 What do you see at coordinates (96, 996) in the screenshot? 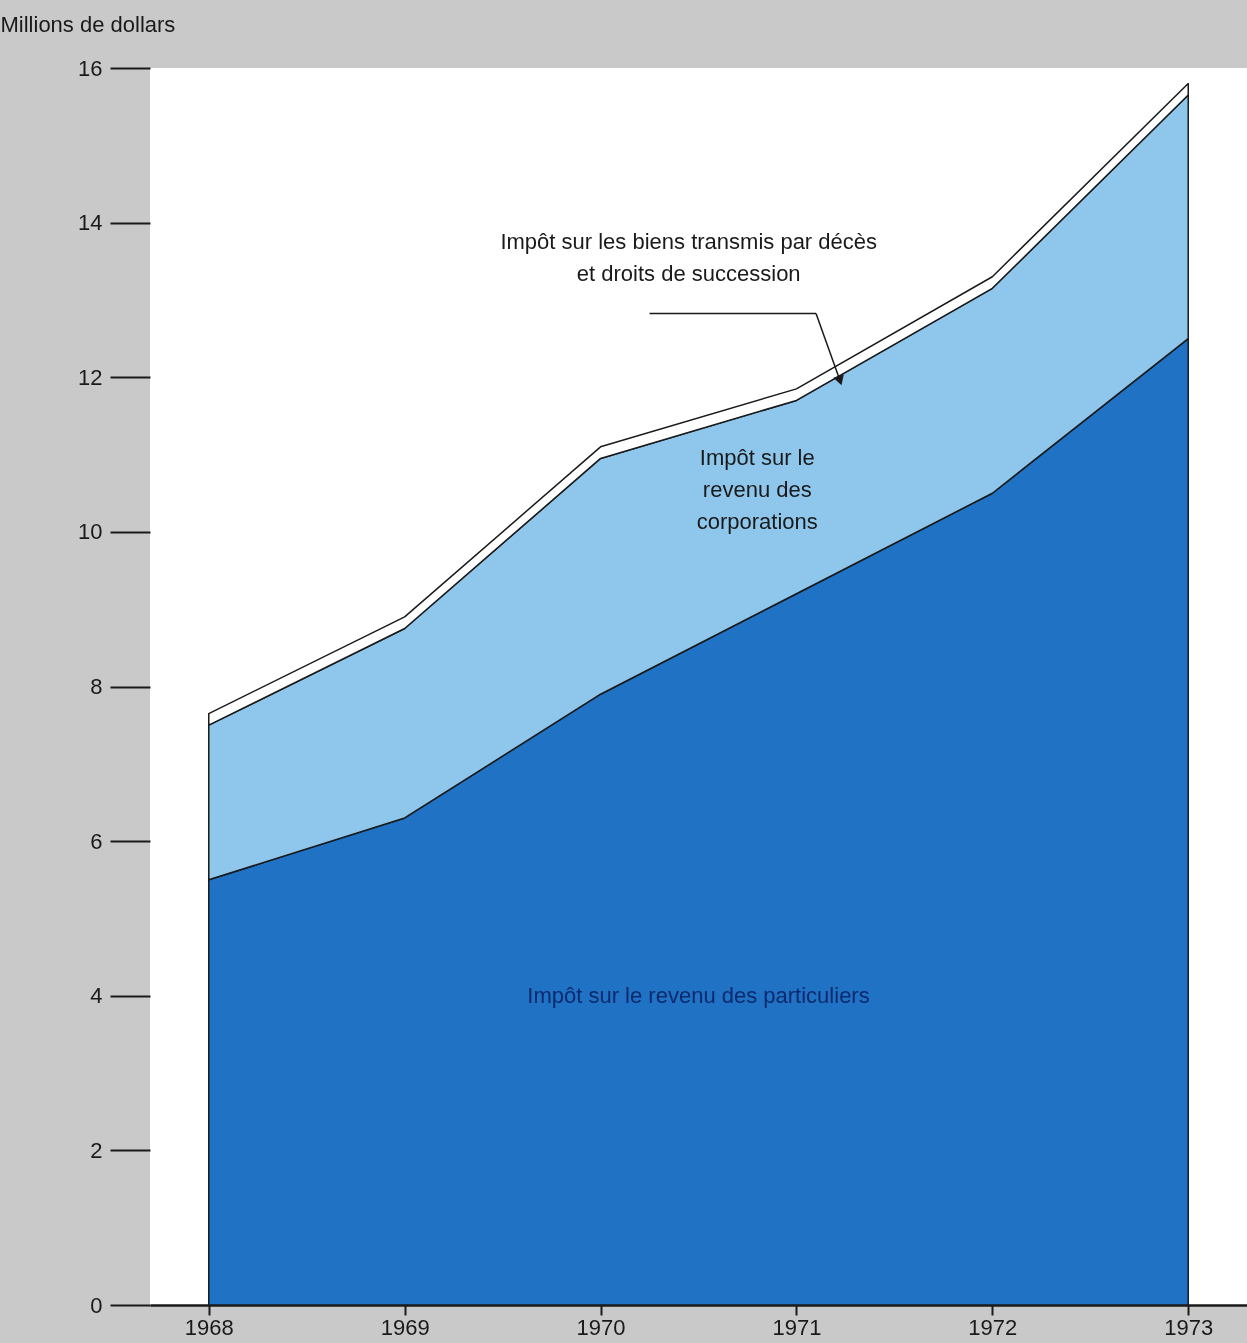
I see `y-tick-label: 4` at bounding box center [96, 996].